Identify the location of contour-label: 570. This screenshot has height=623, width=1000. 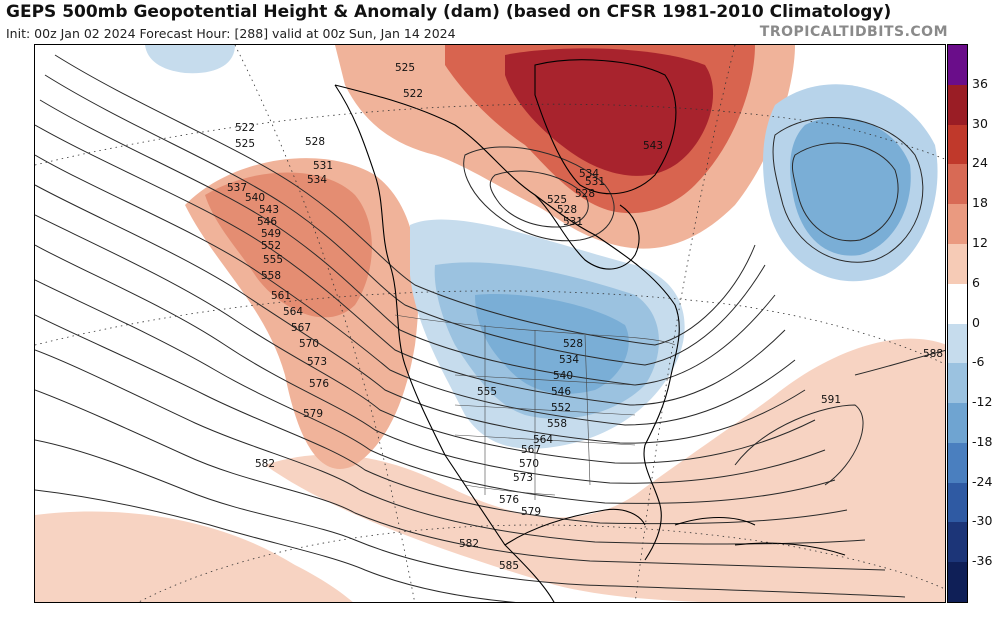
(309, 344).